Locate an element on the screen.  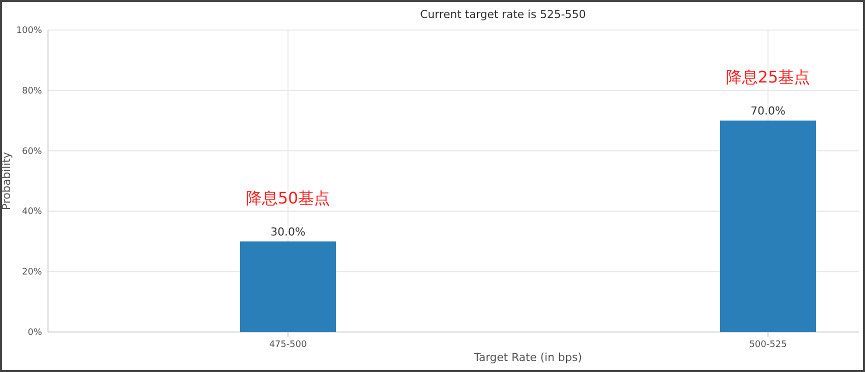
x-tick-label: 475-500 is located at coordinates (288, 345).